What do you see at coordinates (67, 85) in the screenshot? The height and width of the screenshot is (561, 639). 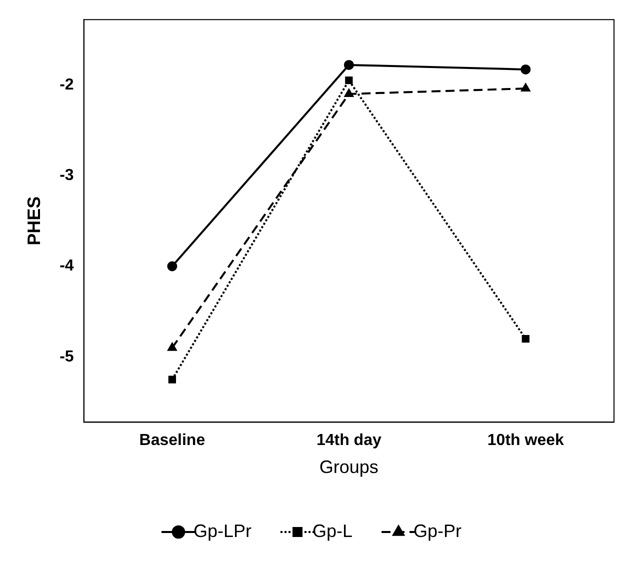 I see `y-tick-label: -2` at bounding box center [67, 85].